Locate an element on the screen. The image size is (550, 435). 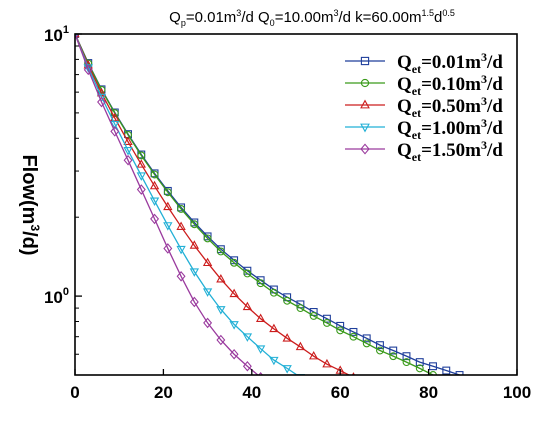
legend-item: Qet=0.01m3/d is located at coordinates (424, 63).